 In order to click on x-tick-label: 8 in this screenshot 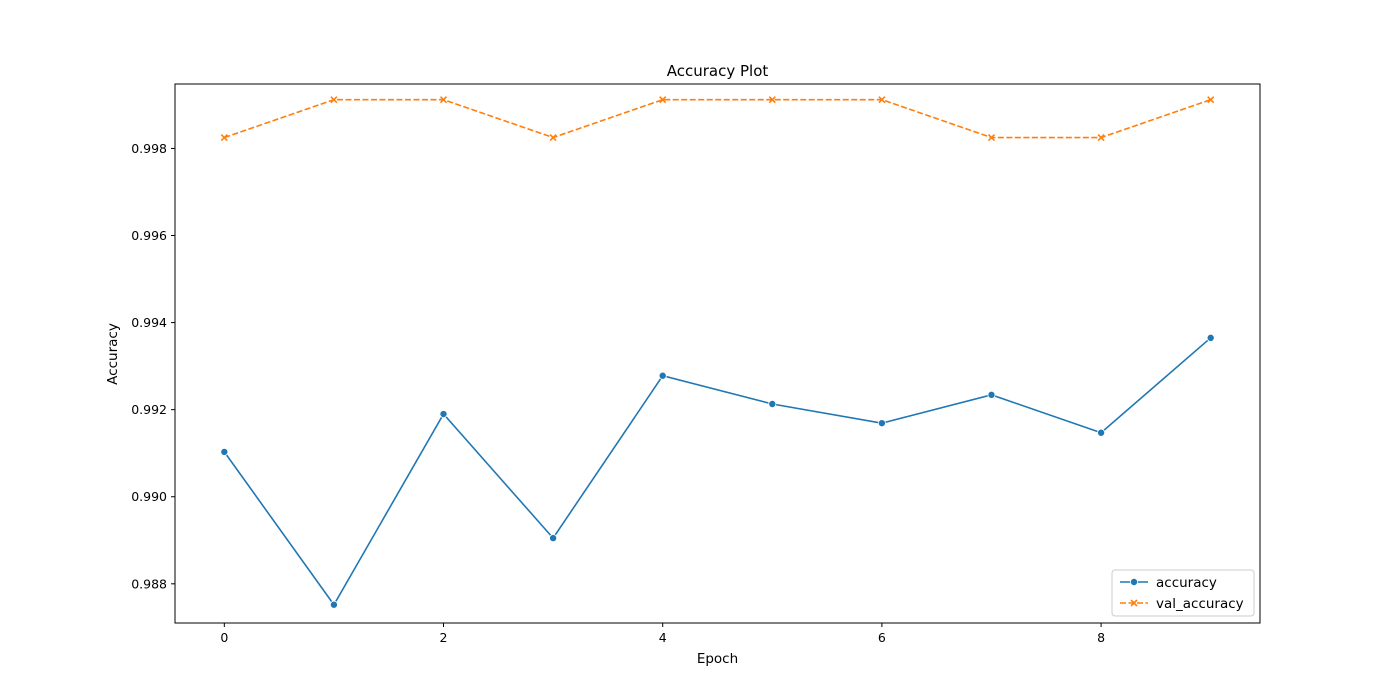, I will do `click(1101, 637)`.